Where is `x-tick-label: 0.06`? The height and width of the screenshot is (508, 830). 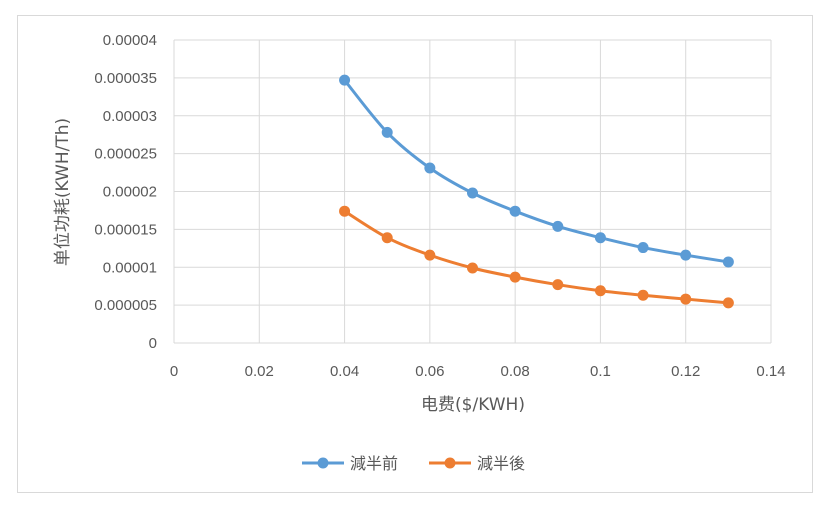
x-tick-label: 0.06 is located at coordinates (429, 371).